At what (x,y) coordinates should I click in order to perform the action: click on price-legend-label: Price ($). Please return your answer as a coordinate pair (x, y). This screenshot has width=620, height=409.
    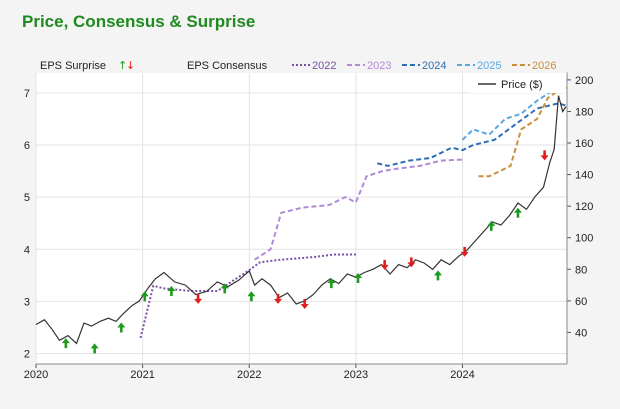
    Looking at the image, I should click on (522, 85).